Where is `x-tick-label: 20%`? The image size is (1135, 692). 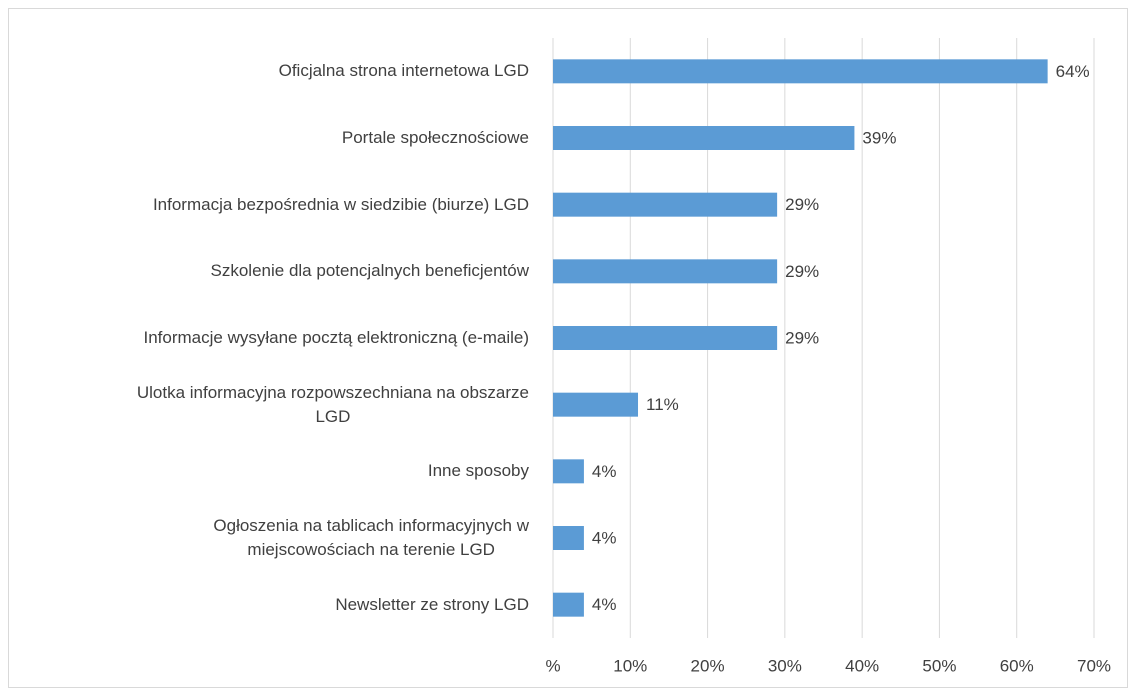 x-tick-label: 20% is located at coordinates (708, 665).